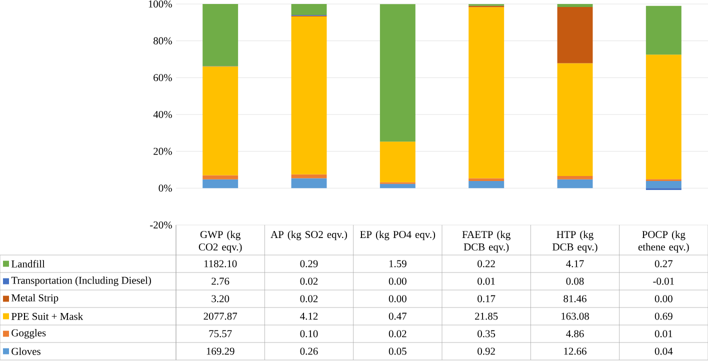 This screenshot has width=708, height=361. What do you see at coordinates (398, 235) in the screenshot?
I see `x-tick-label: EP (kg PO4 eqv.)` at bounding box center [398, 235].